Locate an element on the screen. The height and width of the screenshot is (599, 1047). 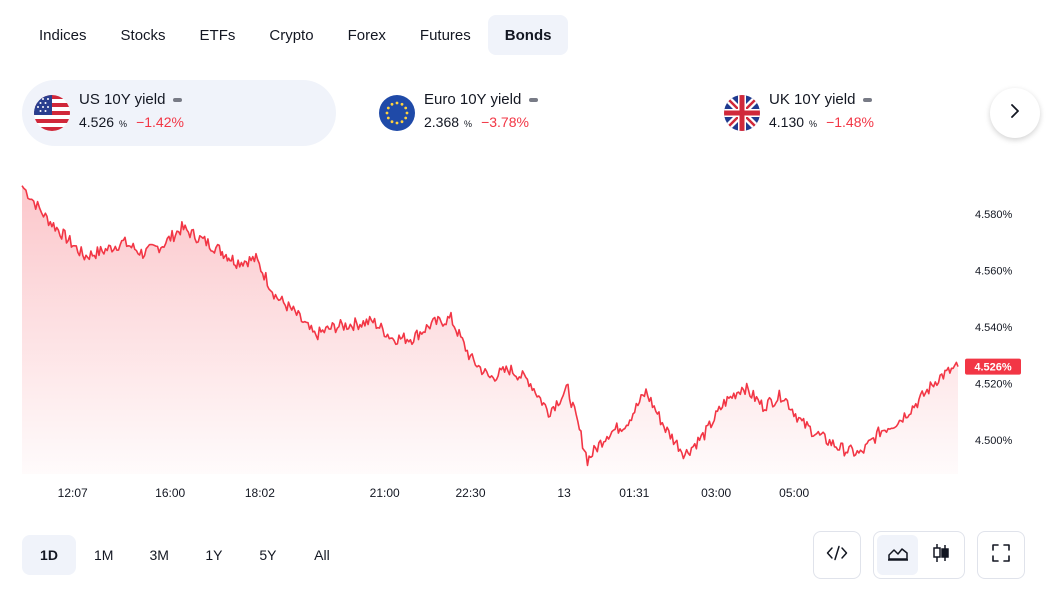
us-flag-icon is located at coordinates (52, 113).